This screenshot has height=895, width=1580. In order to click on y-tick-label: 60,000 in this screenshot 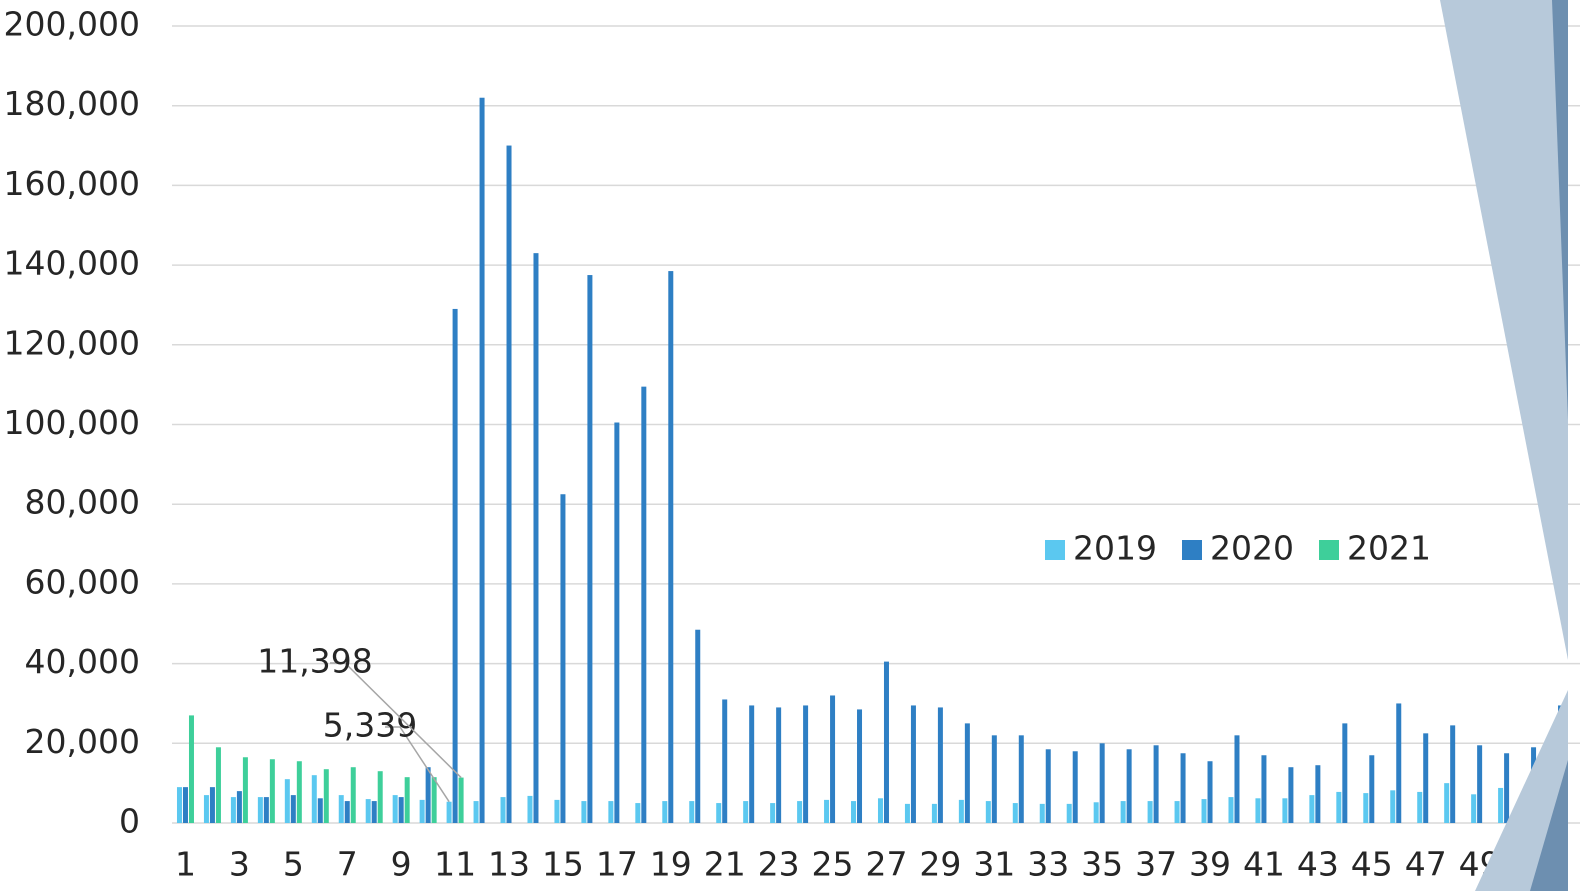, I will do `click(82, 581)`.